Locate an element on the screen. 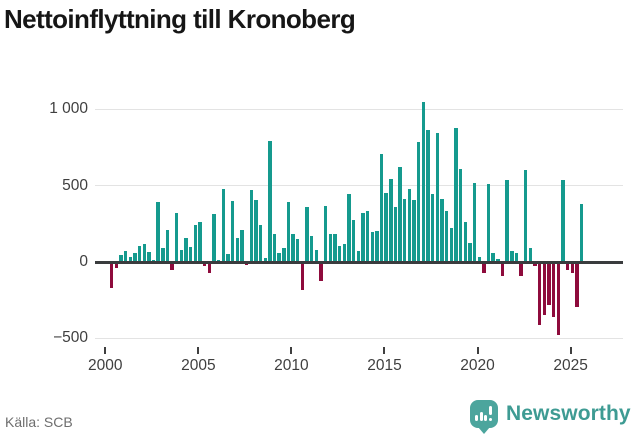  bar-2010-q4 is located at coordinates (307, 234).